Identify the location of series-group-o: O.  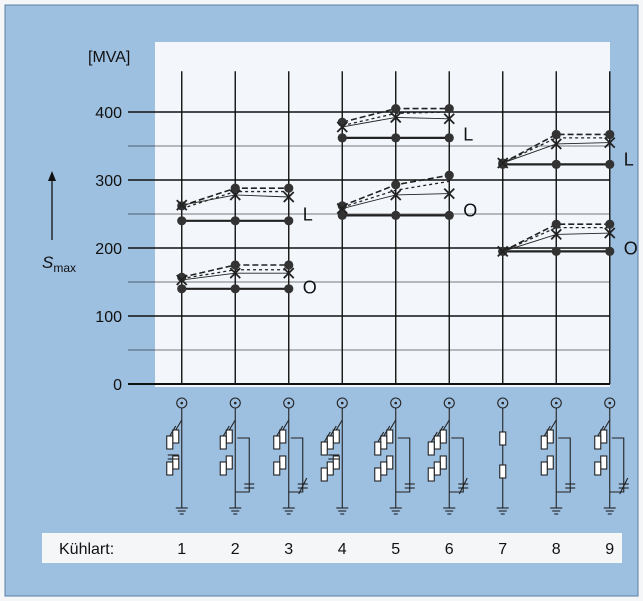
(406, 195).